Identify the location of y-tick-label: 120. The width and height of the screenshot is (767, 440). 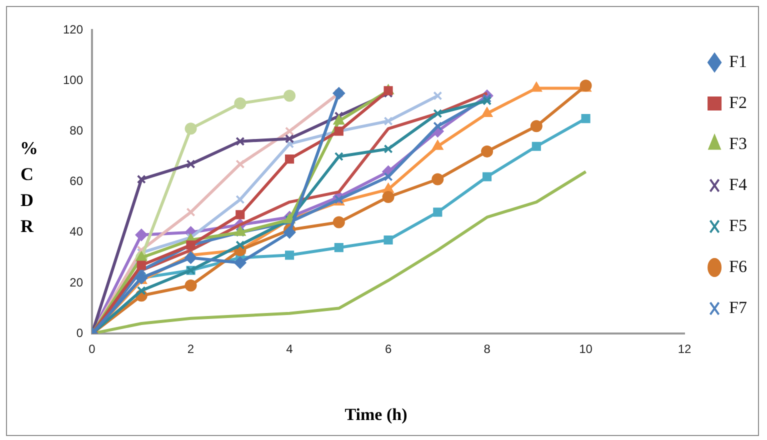
(73, 29).